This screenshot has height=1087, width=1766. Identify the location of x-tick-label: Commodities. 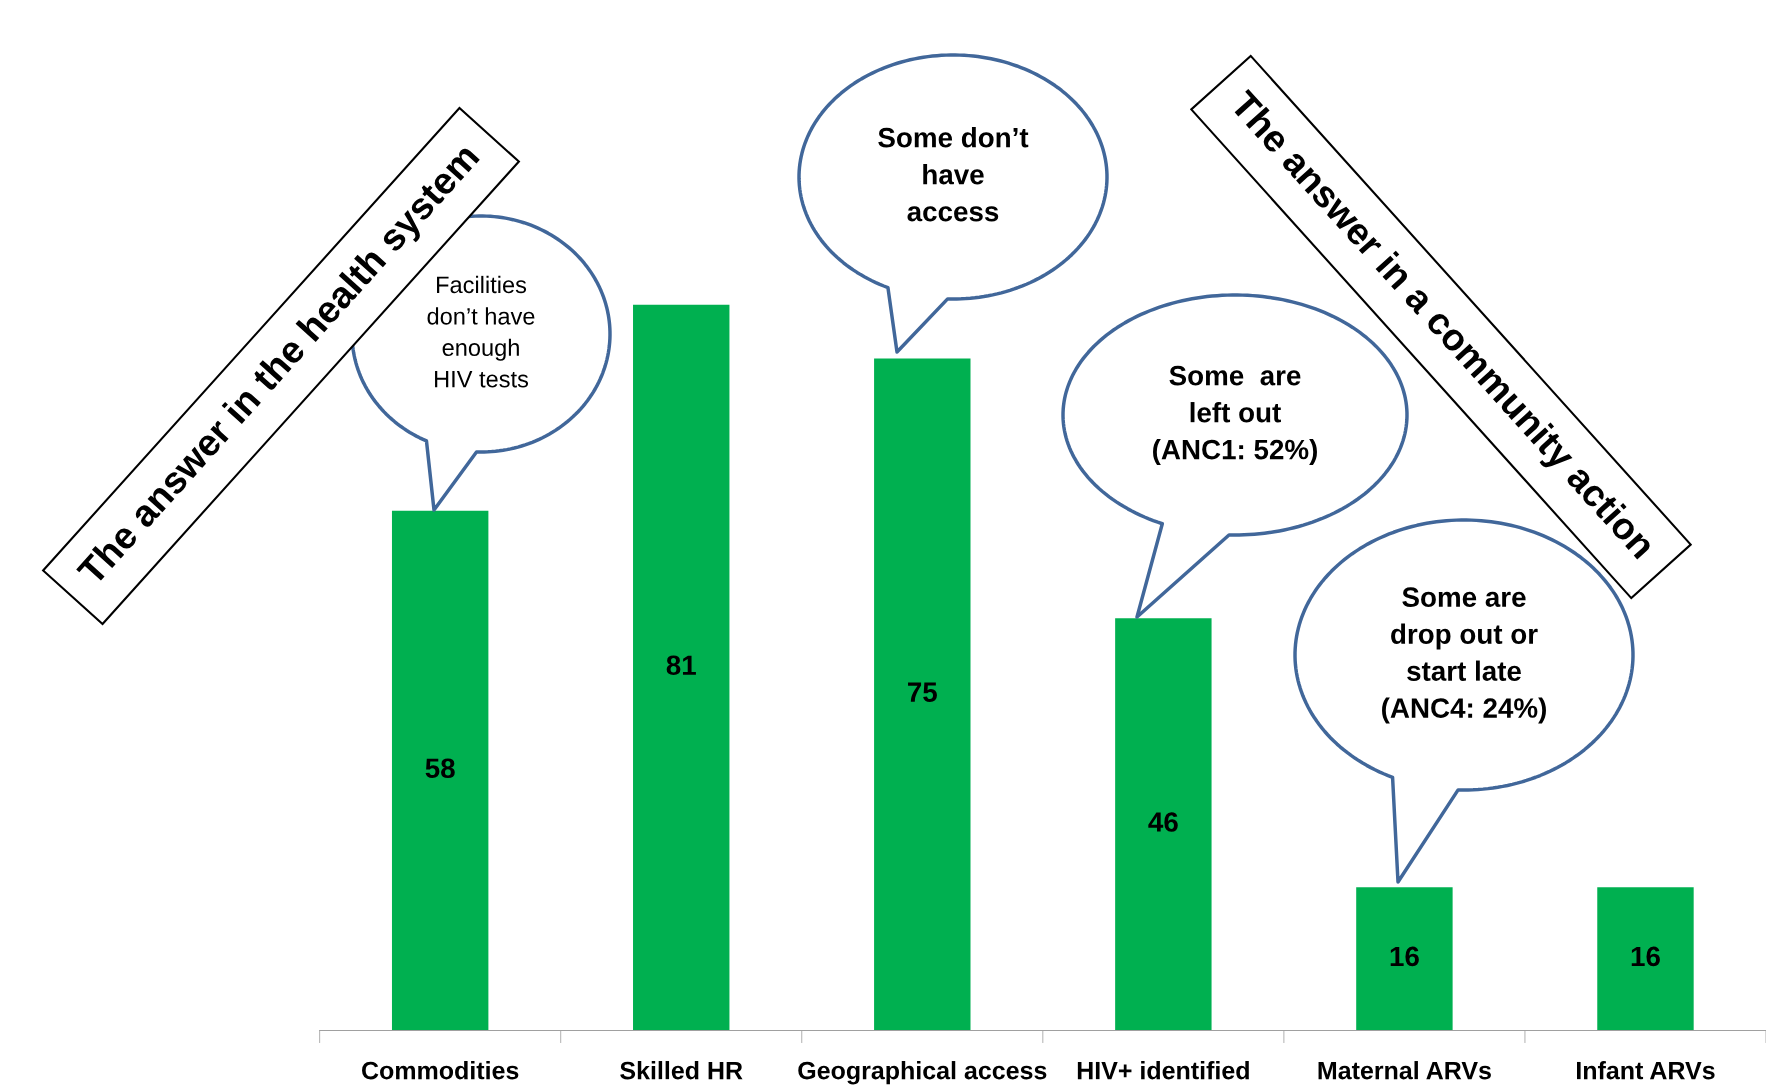
(440, 1070).